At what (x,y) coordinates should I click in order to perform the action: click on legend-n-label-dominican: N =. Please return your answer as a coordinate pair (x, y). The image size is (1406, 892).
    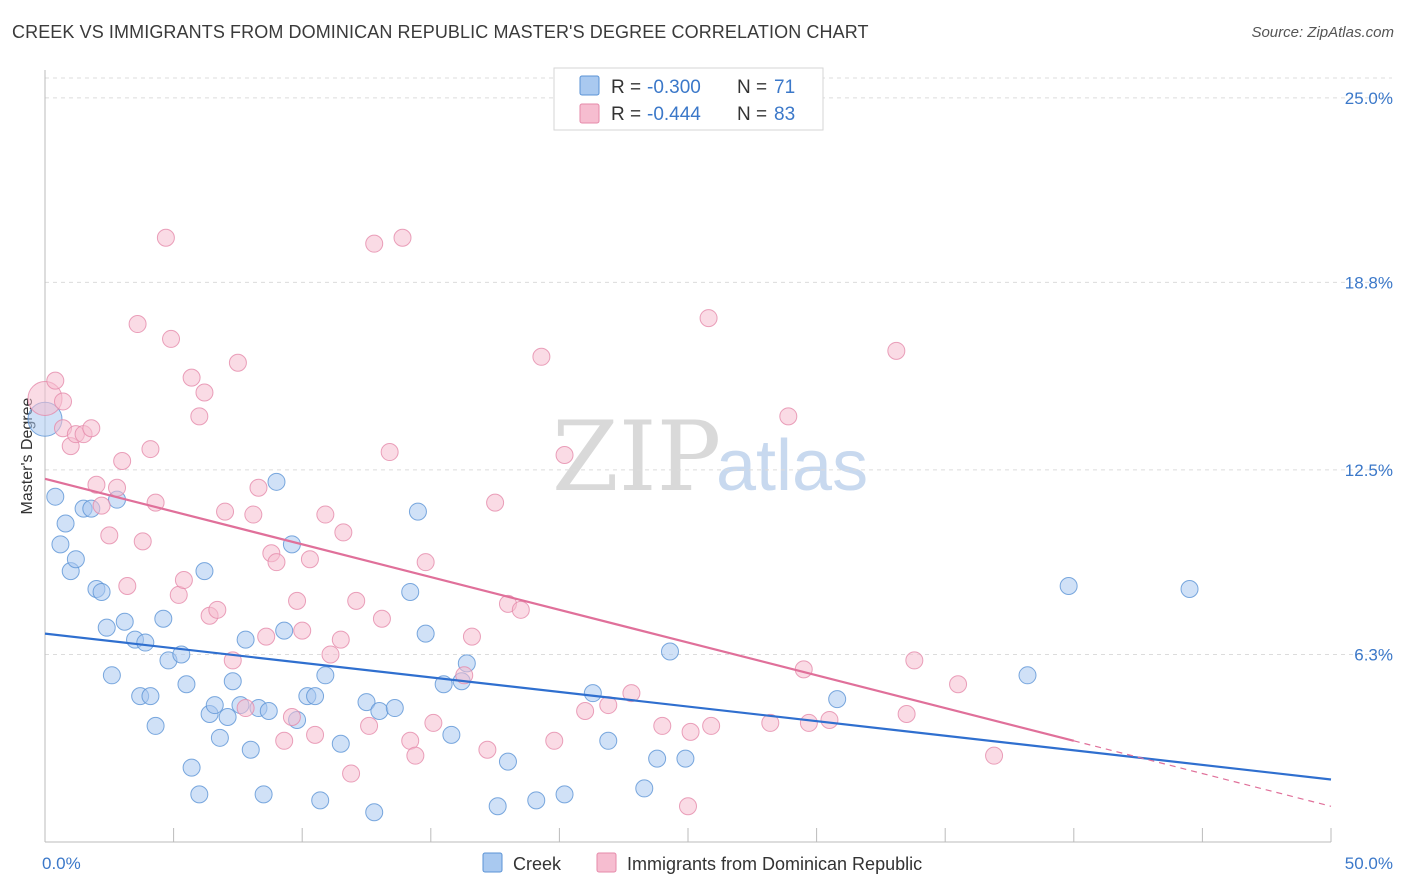
    Looking at the image, I should click on (752, 114).